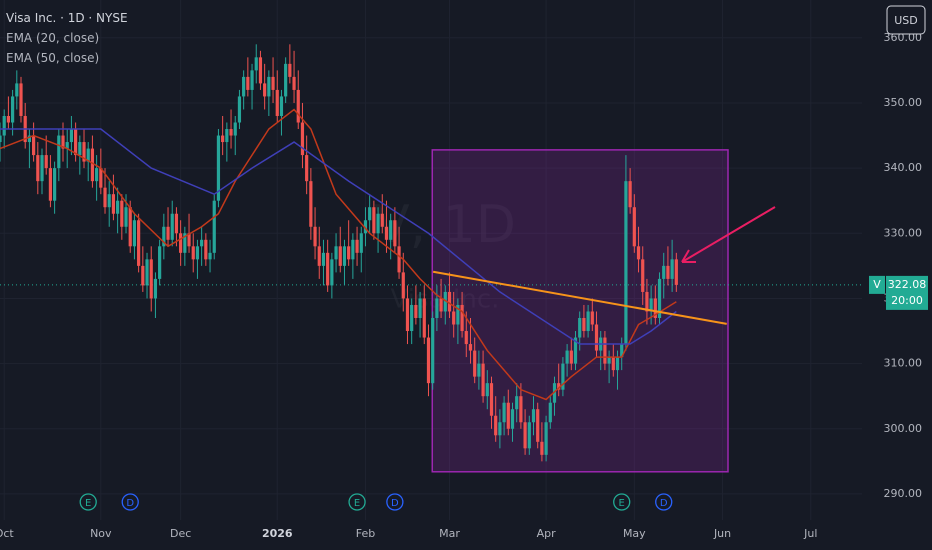 The width and height of the screenshot is (932, 550). What do you see at coordinates (903, 363) in the screenshot?
I see `y-tick-label: 310.00` at bounding box center [903, 363].